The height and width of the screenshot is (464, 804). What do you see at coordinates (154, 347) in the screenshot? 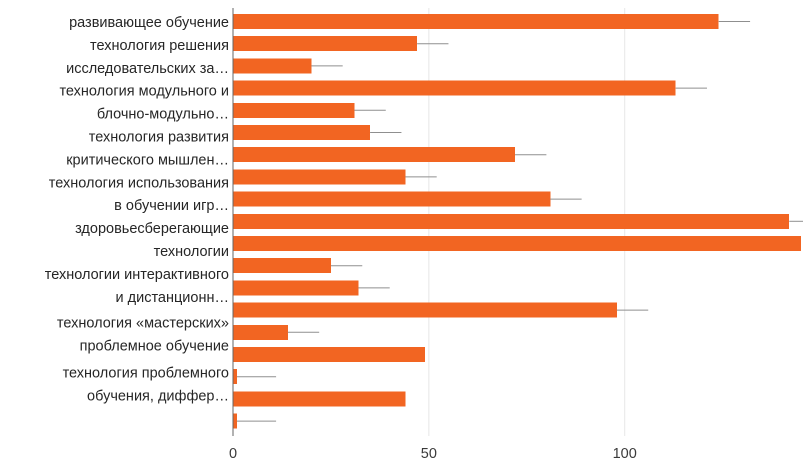
I see `category-label-14: проблемное обучение` at bounding box center [154, 347].